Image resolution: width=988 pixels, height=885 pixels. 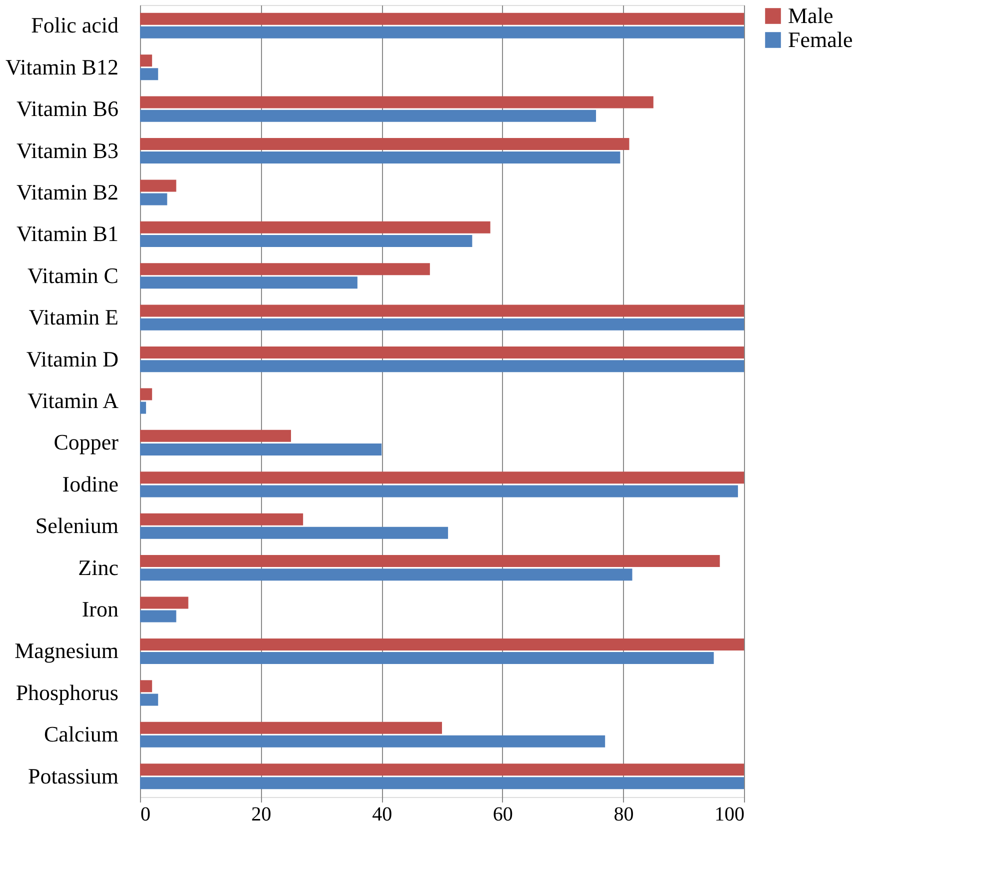 What do you see at coordinates (100, 609) in the screenshot?
I see `y-tick-label: Iron` at bounding box center [100, 609].